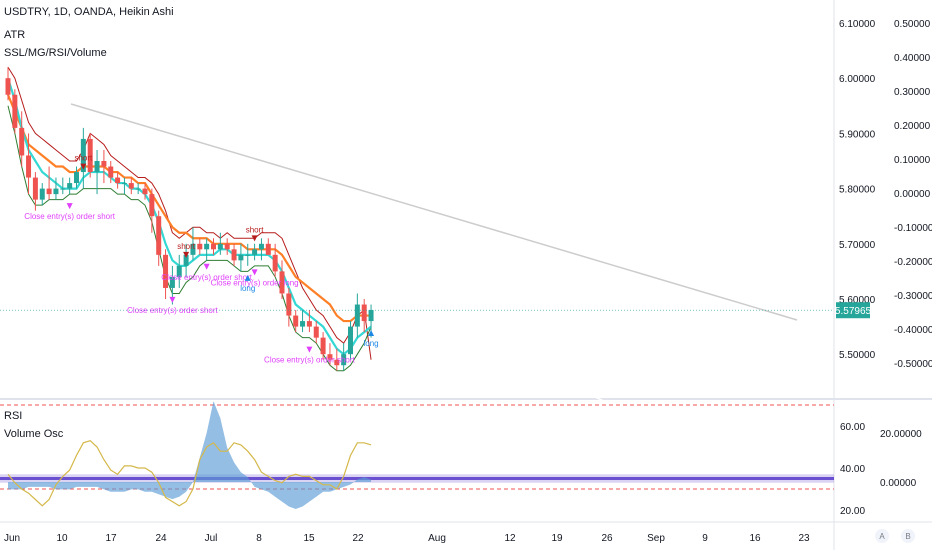  What do you see at coordinates (15, 35) in the screenshot?
I see `indicator-label-atr: ATR` at bounding box center [15, 35].